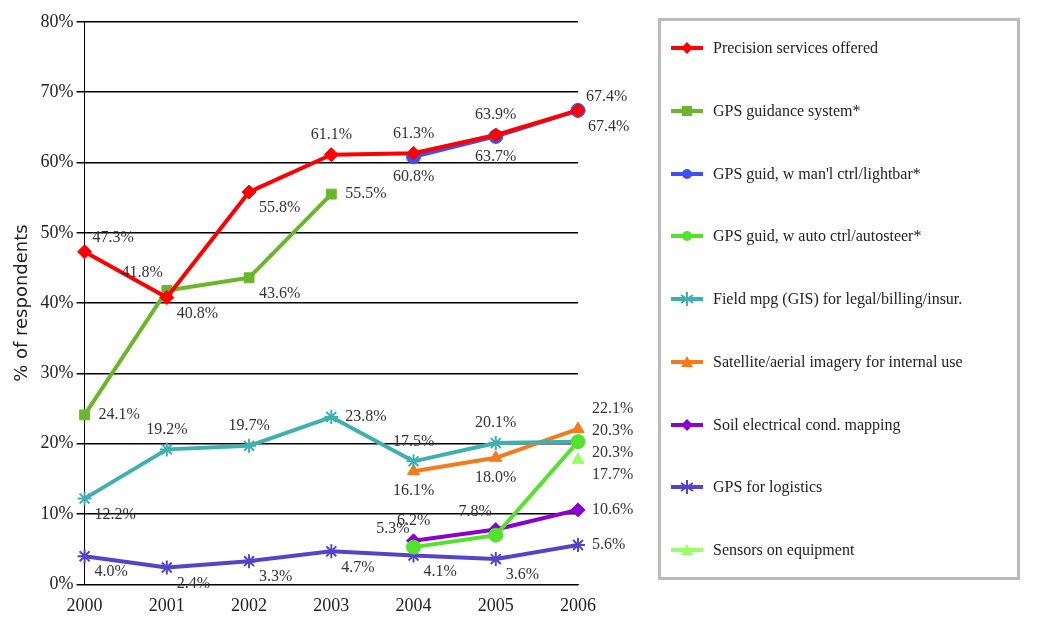 The image size is (1040, 630). Describe the element at coordinates (578, 604) in the screenshot. I see `x-tick-label: 2006` at that location.